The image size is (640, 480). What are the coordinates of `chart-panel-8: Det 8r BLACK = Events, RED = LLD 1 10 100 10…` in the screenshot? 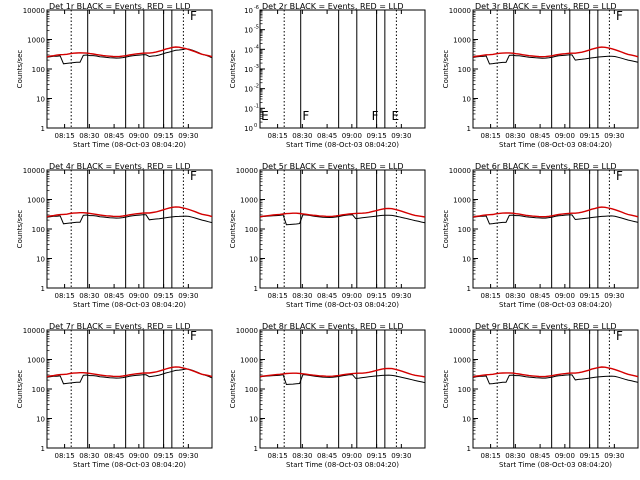 It's located at (327, 395).